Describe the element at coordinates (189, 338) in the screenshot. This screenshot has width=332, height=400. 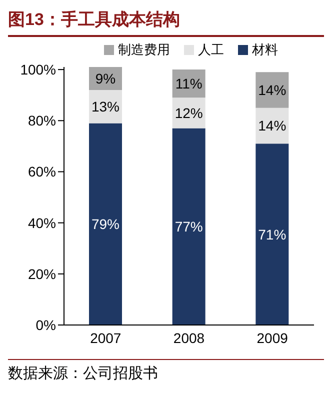
I see `x-tick-label: 2008` at that location.